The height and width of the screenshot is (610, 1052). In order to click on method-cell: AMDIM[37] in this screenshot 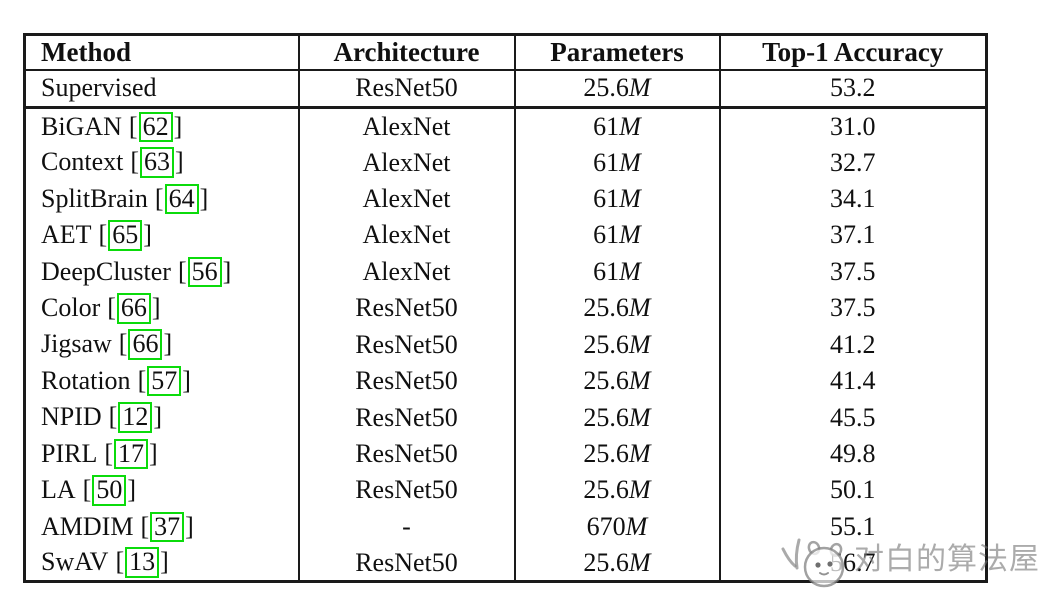, I will do `click(162, 526)`.